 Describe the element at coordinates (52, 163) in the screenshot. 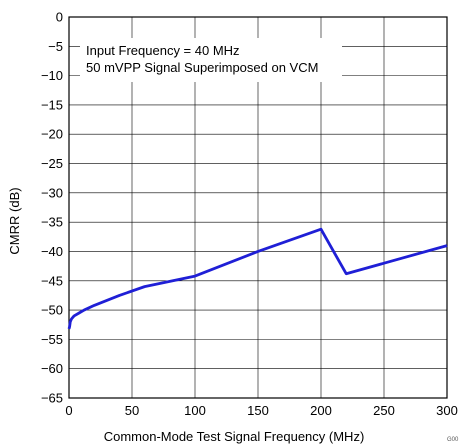

I see `y-tick-label: −25` at that location.